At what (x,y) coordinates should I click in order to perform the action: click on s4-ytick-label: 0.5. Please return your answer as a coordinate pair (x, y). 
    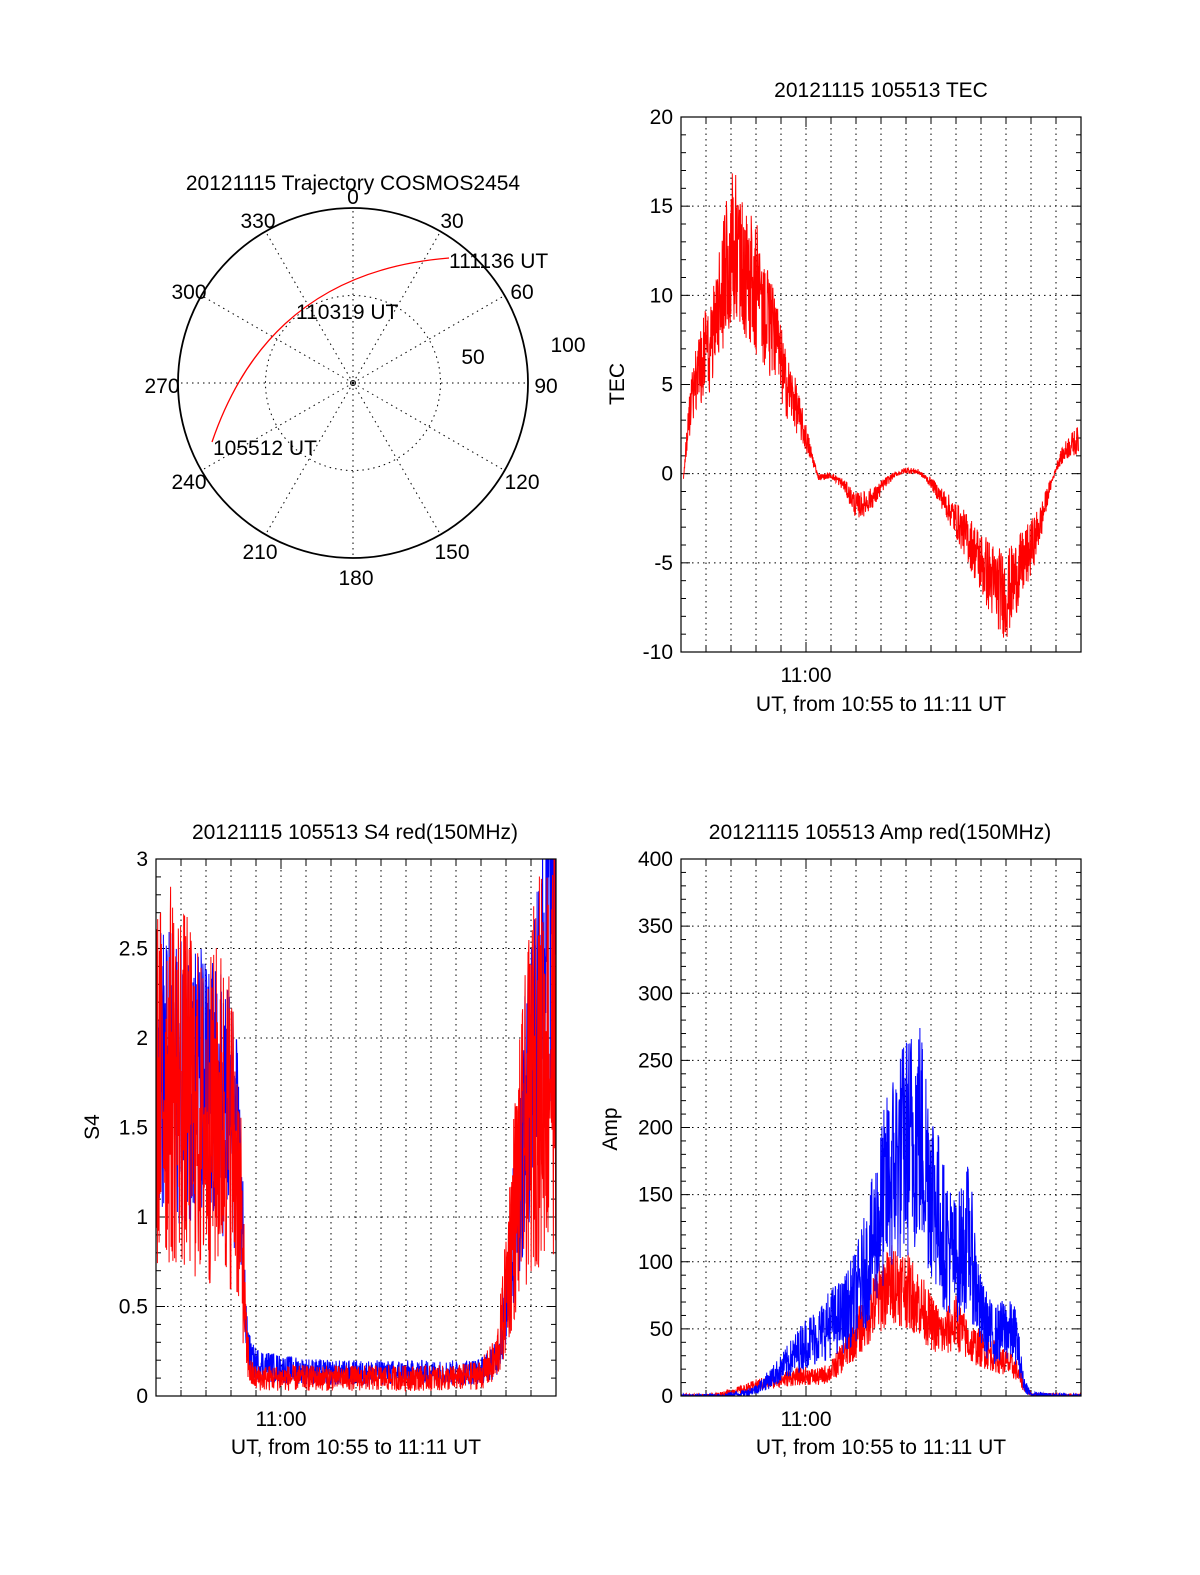
    Looking at the image, I should click on (133, 1307).